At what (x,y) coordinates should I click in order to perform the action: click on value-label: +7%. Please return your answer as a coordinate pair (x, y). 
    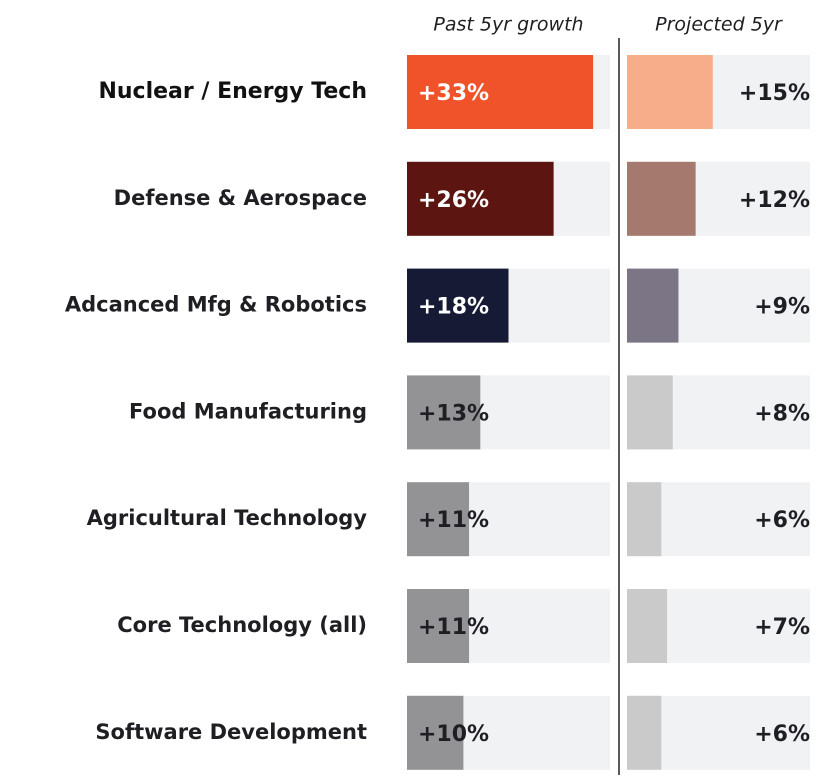
    Looking at the image, I should click on (782, 627).